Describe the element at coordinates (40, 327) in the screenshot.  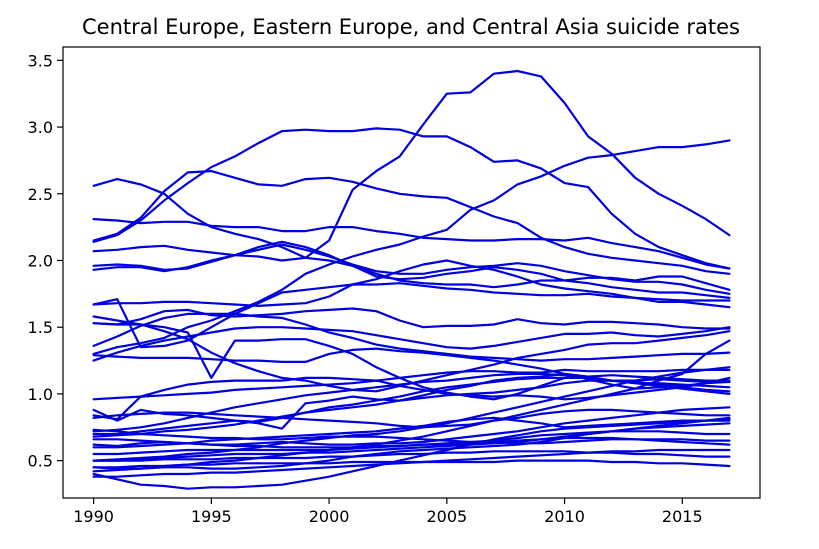
I see `y-tick-label: 1.5` at that location.